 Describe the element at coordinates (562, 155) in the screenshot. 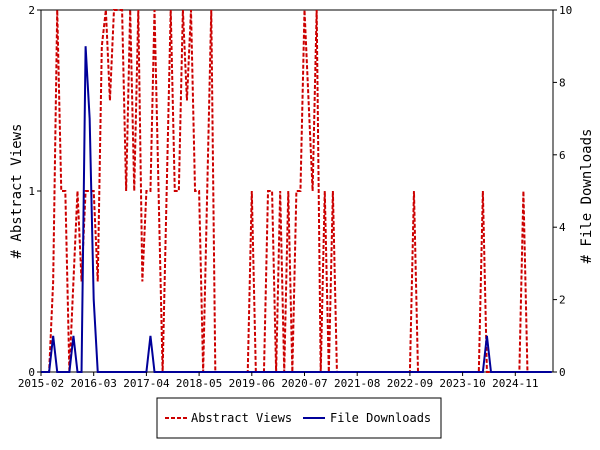

I see `y-right-tick-label: 6` at that location.